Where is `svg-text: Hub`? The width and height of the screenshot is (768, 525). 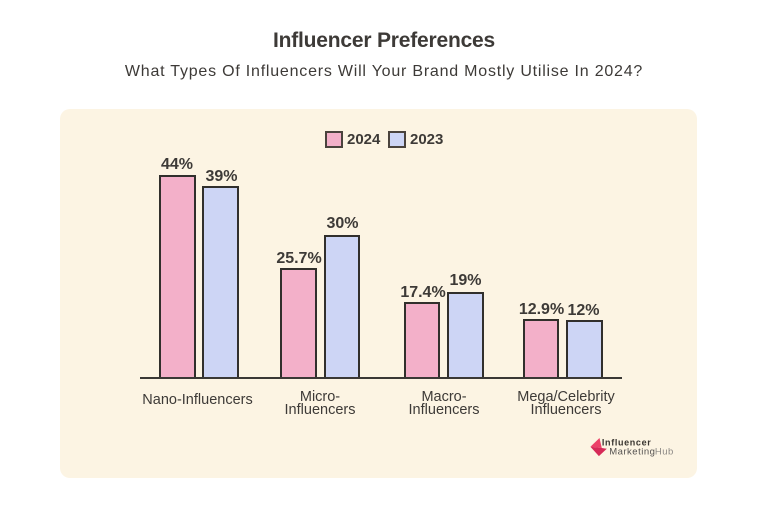 svg-text: Hub is located at coordinates (664, 451).